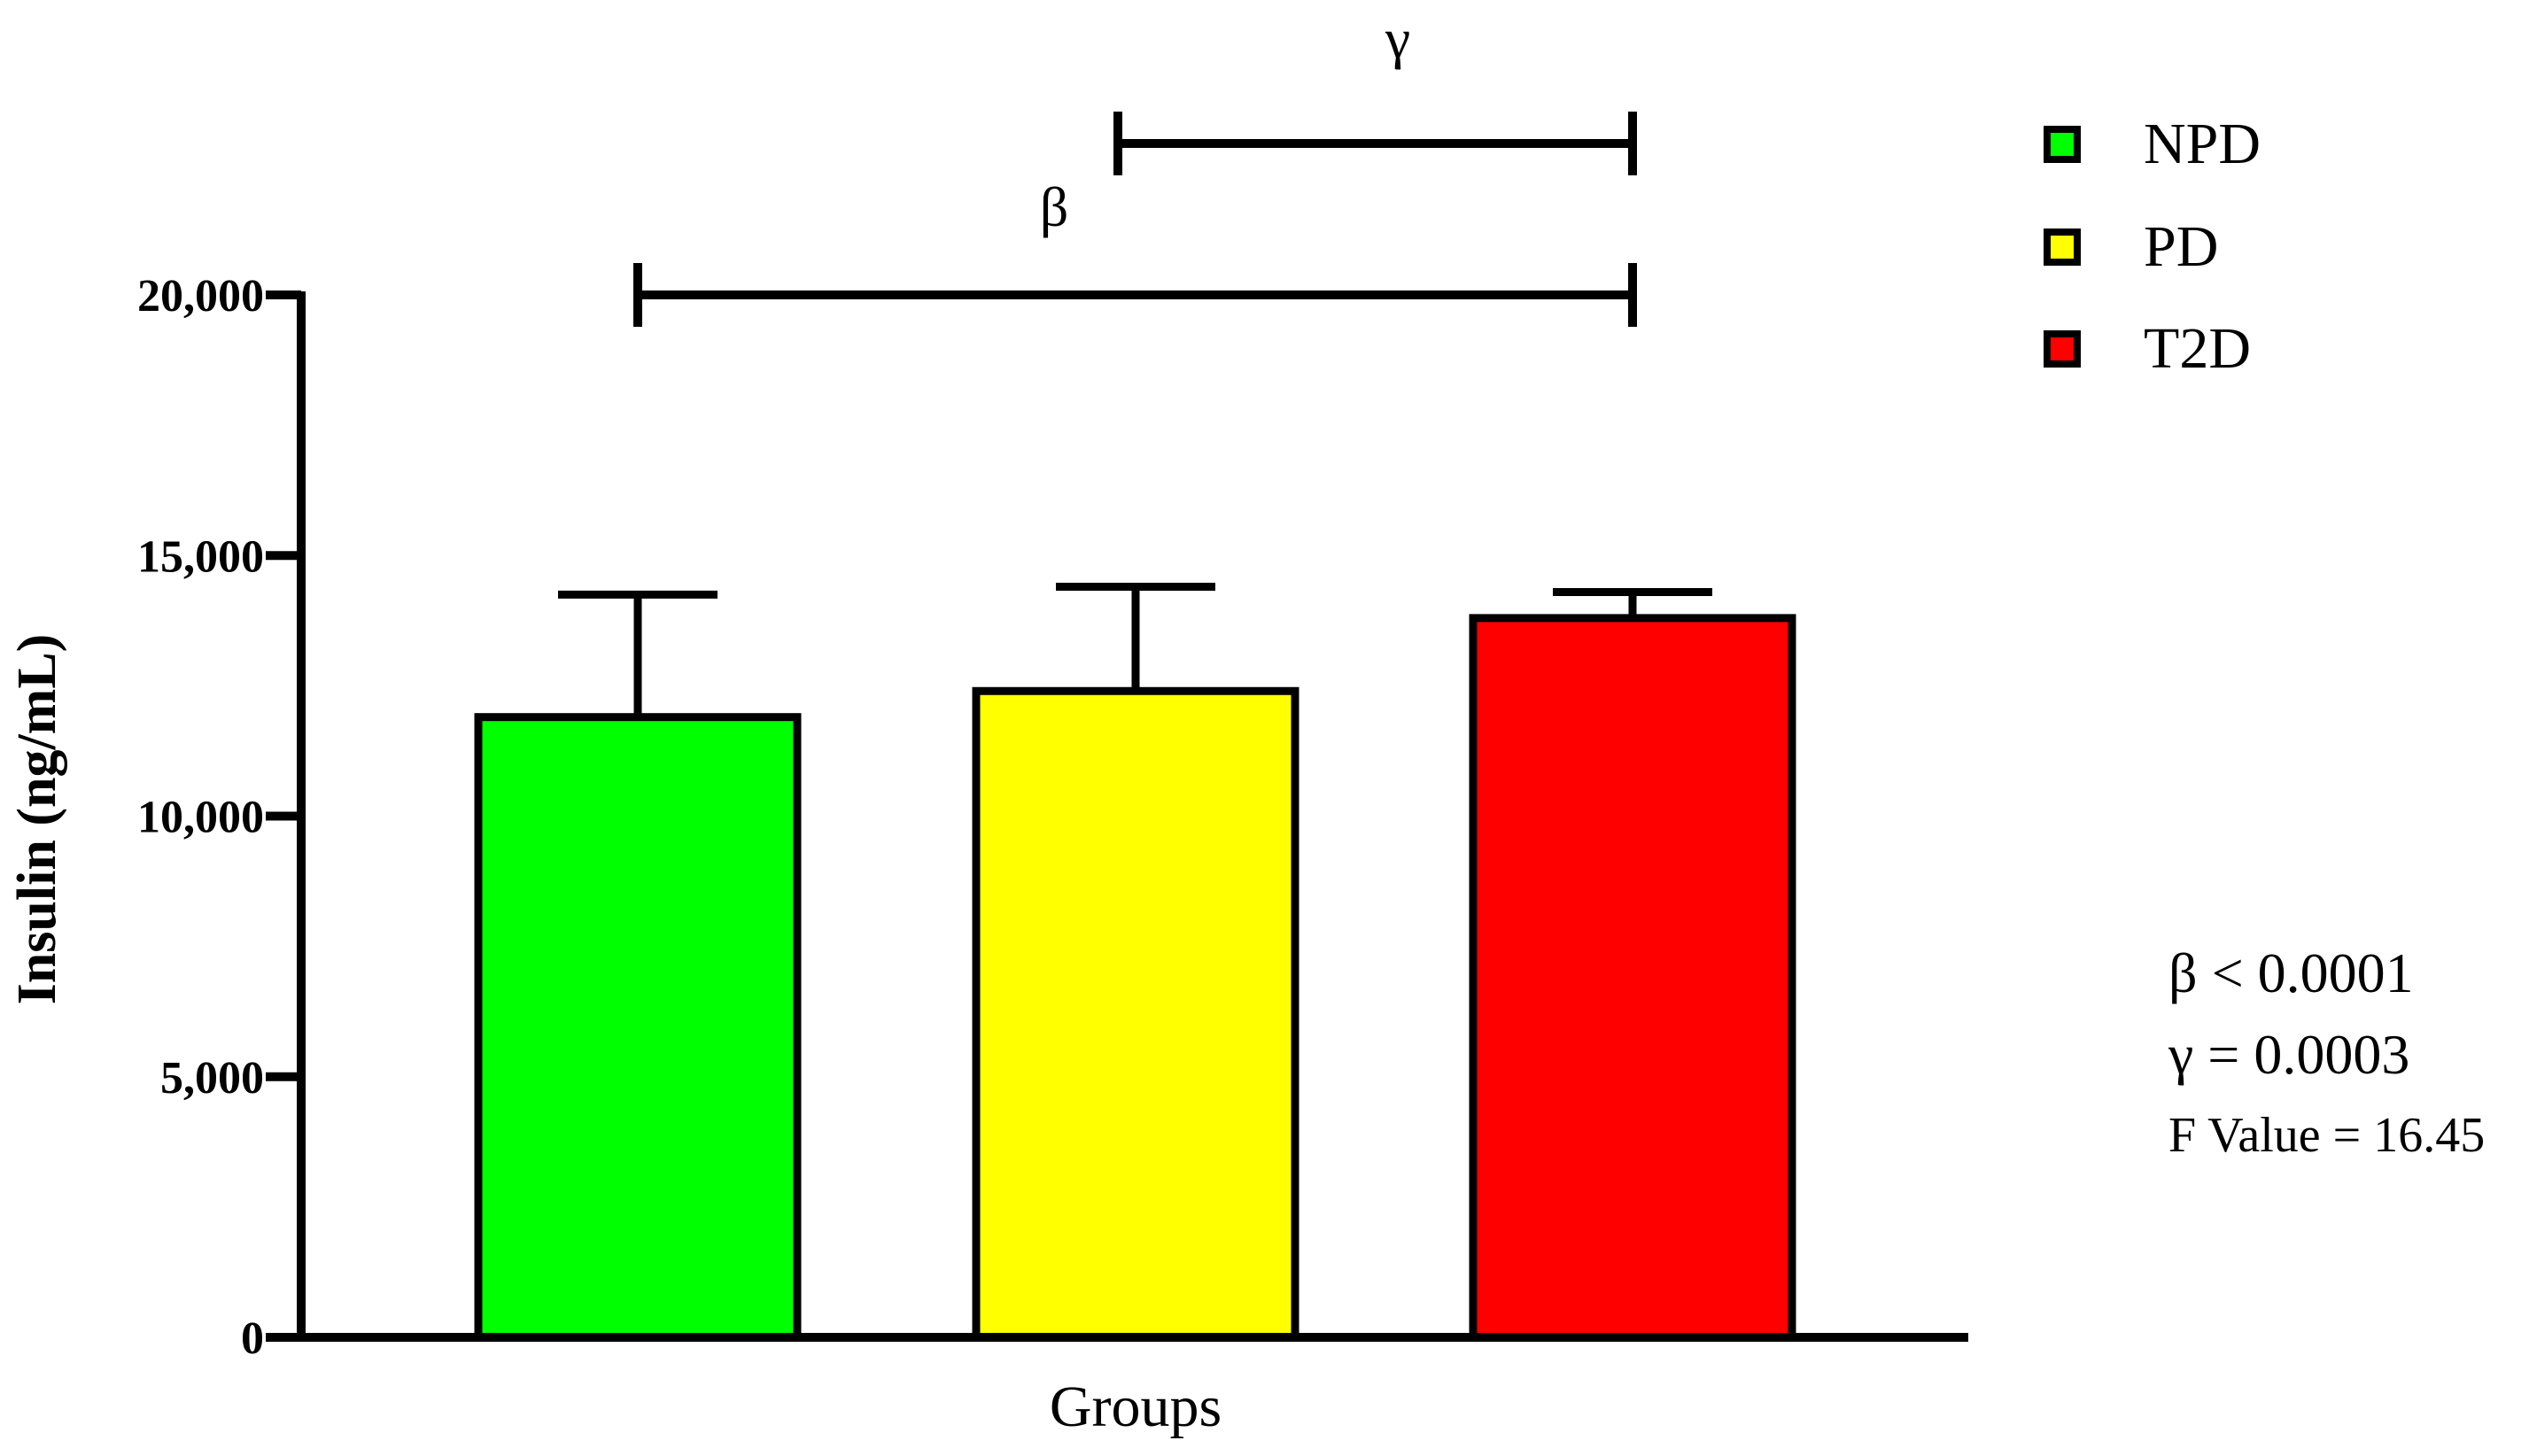 This screenshot has height=1456, width=2529. Describe the element at coordinates (2291, 972) in the screenshot. I see `stats-line-beta: β < 0.0001` at that location.